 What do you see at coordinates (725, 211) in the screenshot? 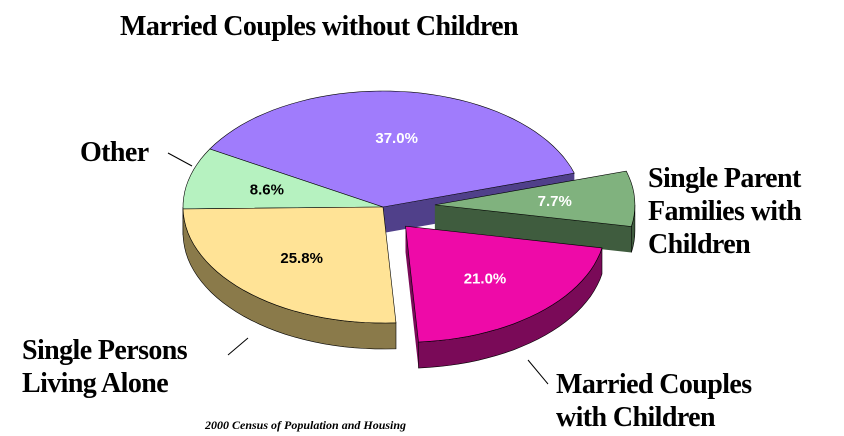
I see `category-label: Single Parent Families with Children` at bounding box center [725, 211].